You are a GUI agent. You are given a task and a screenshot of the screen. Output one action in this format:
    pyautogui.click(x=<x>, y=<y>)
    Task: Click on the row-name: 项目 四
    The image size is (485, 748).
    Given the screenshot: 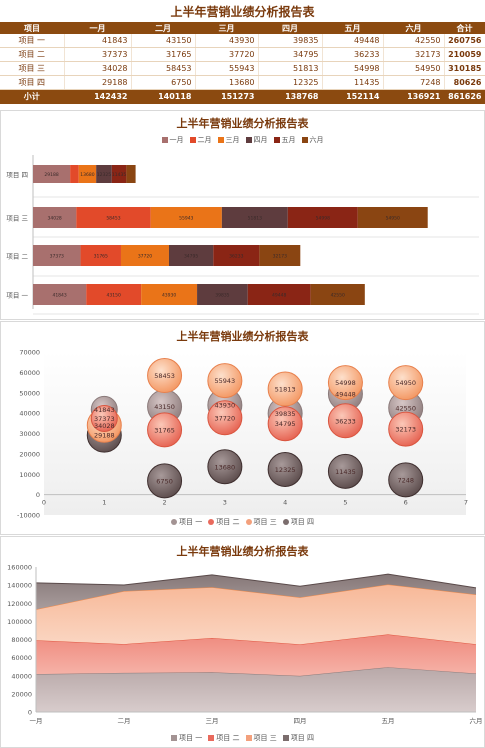 What is the action you would take?
    pyautogui.click(x=32, y=82)
    